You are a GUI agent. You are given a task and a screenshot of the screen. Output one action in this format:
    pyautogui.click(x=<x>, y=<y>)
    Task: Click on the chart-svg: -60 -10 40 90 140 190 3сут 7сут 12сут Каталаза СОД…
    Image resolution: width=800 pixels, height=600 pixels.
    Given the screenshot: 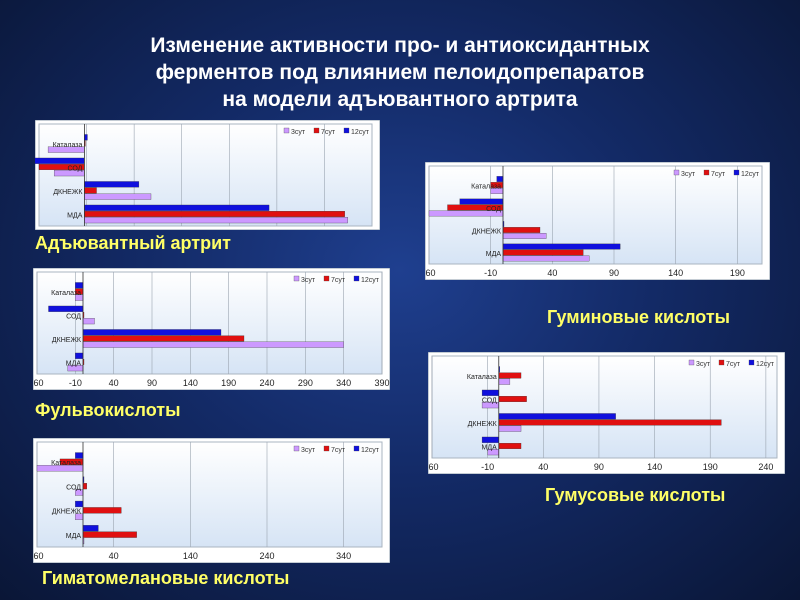 What is the action you would take?
    pyautogui.click(x=597, y=221)
    